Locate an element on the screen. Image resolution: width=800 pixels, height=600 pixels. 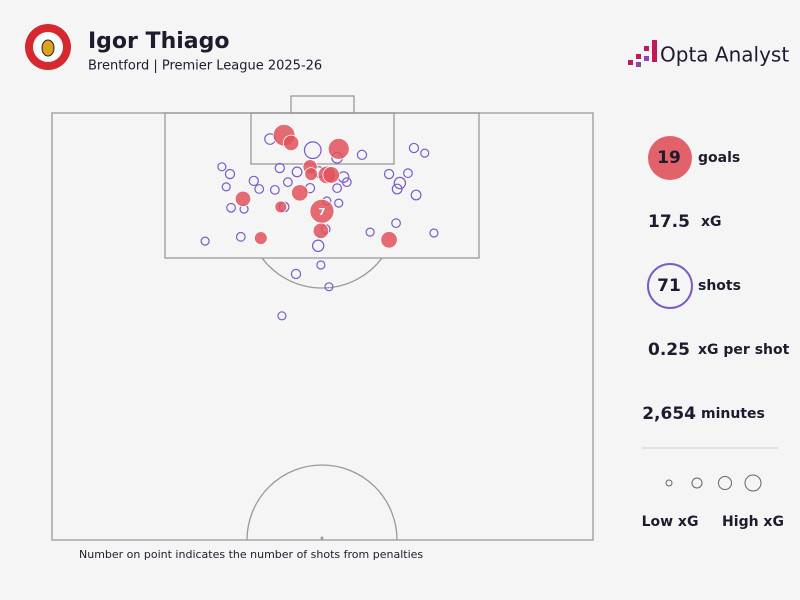
stat-value: 19 is located at coordinates (669, 158).